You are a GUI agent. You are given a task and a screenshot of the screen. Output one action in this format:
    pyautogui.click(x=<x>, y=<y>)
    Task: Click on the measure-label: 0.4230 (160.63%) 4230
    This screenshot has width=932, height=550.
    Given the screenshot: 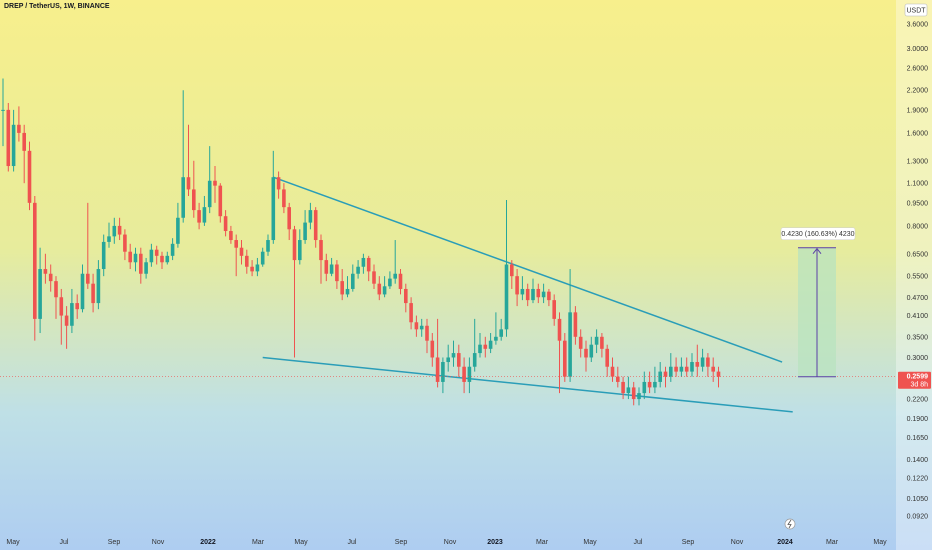 What is the action you would take?
    pyautogui.click(x=817, y=234)
    